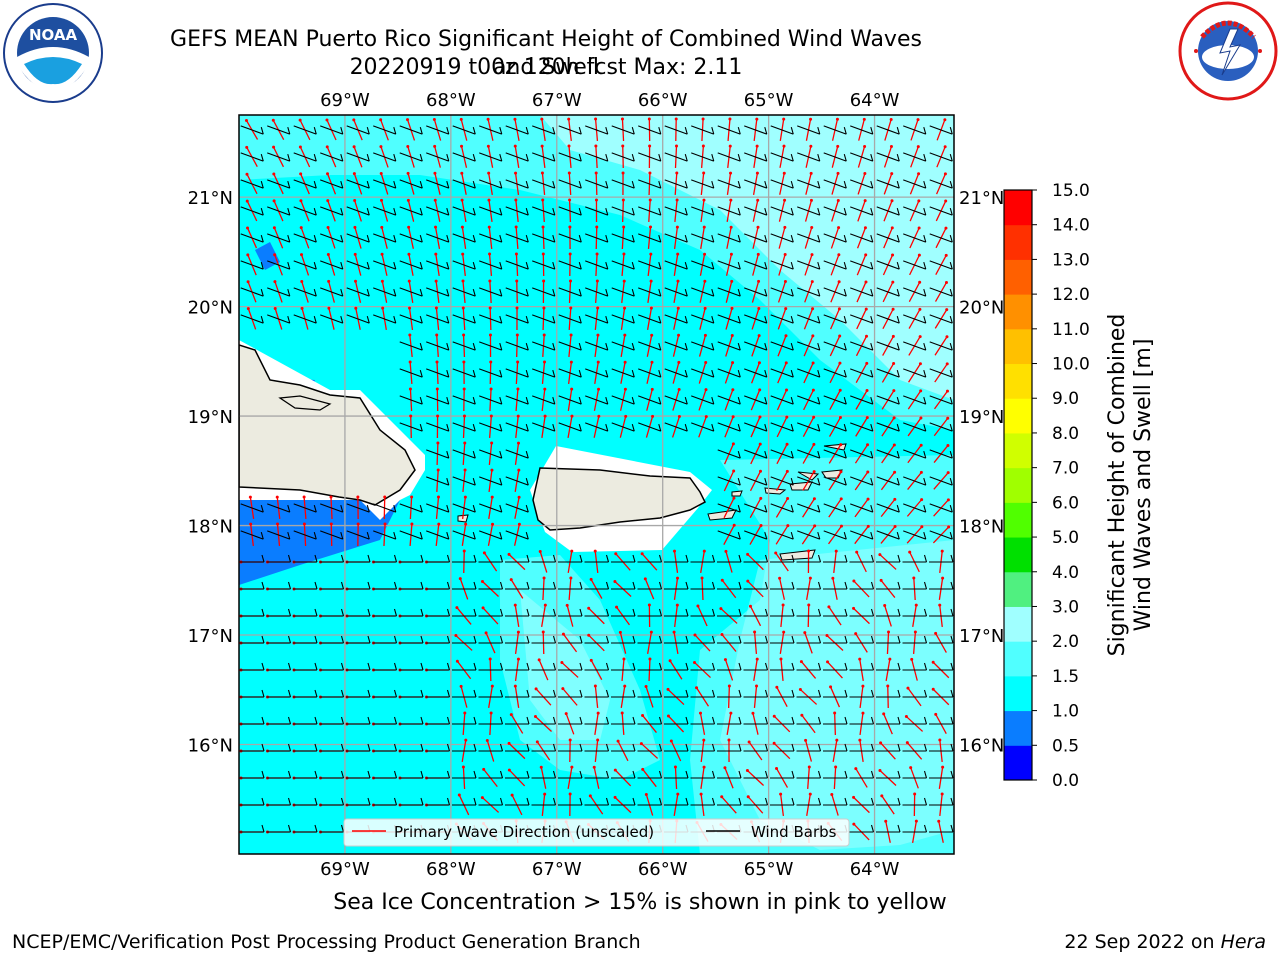 The image size is (1280, 960). I want to click on colorbar-tick-label: 10.0, so click(1071, 365).